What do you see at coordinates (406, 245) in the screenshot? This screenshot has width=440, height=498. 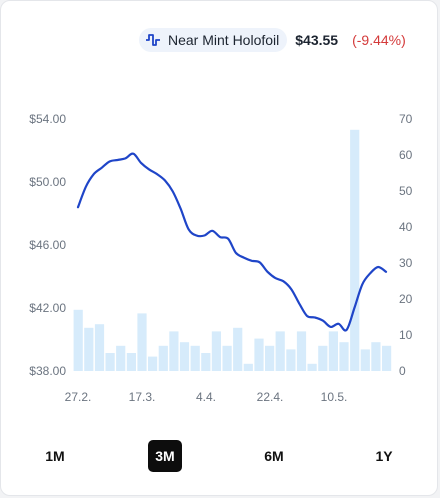 I see `right-axis: 0 10 20 30 40 50 60 70` at bounding box center [406, 245].